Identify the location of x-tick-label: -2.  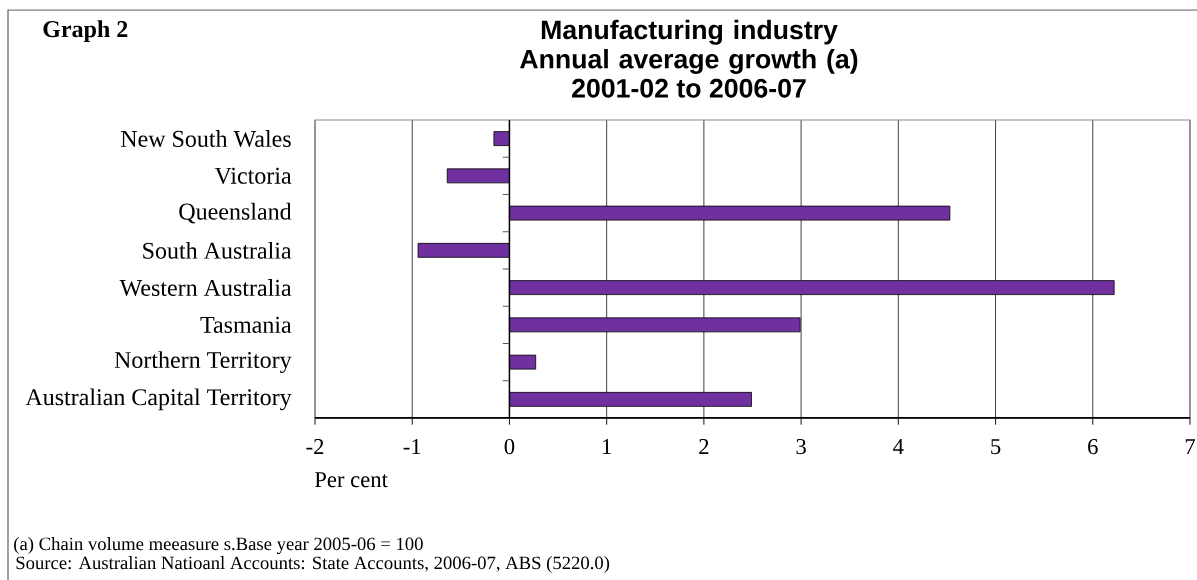
(315, 446).